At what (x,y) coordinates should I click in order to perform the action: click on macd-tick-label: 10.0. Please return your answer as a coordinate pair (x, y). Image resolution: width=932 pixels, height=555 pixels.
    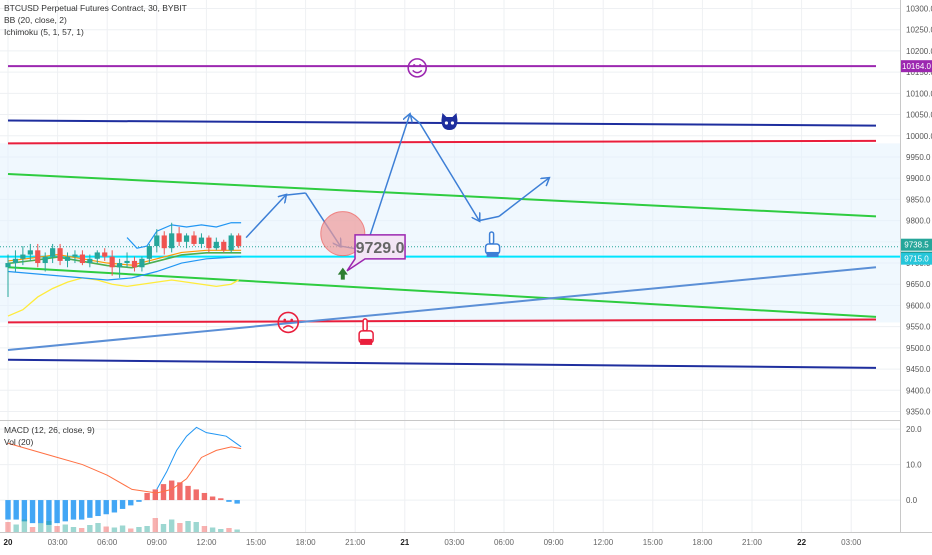
    Looking at the image, I should click on (914, 465).